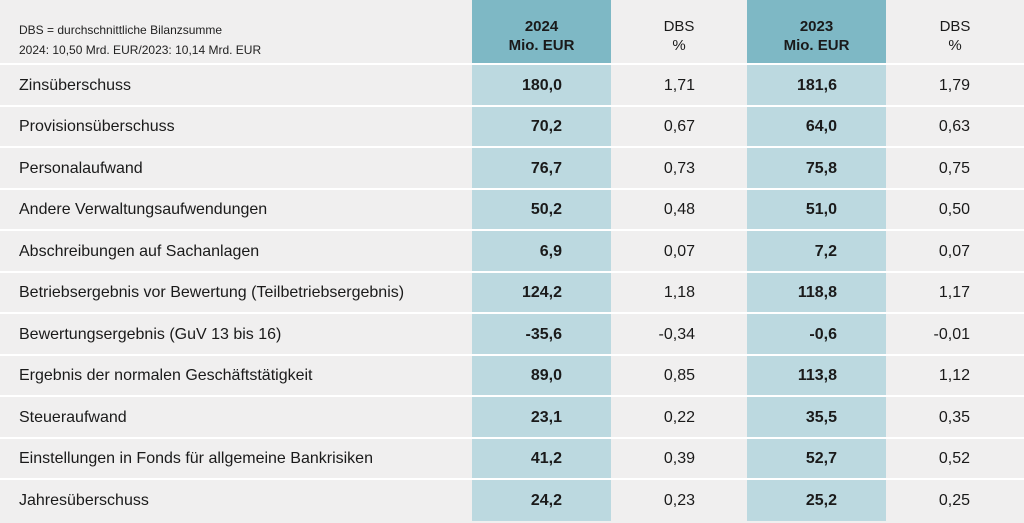 This screenshot has height=523, width=1024. What do you see at coordinates (679, 168) in the screenshot?
I see `dbs-2024: 0,73` at bounding box center [679, 168].